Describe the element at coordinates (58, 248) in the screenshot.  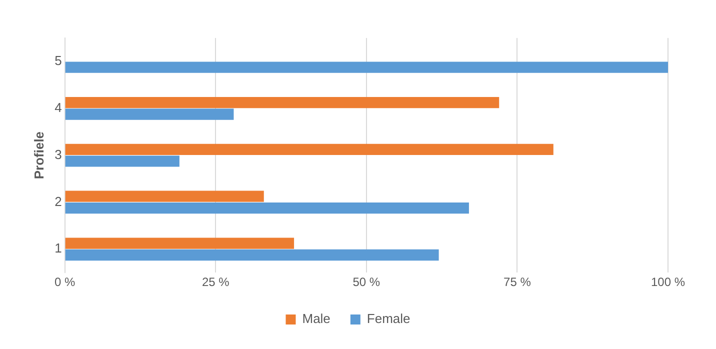
I see `y-tick-label: 1` at that location.